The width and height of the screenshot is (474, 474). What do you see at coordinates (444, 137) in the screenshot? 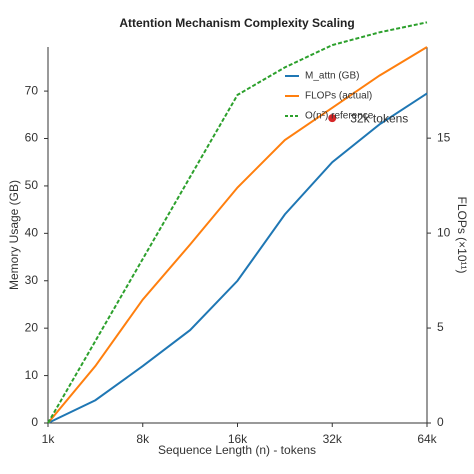
I see `y2-tick-label: 15` at bounding box center [444, 137].